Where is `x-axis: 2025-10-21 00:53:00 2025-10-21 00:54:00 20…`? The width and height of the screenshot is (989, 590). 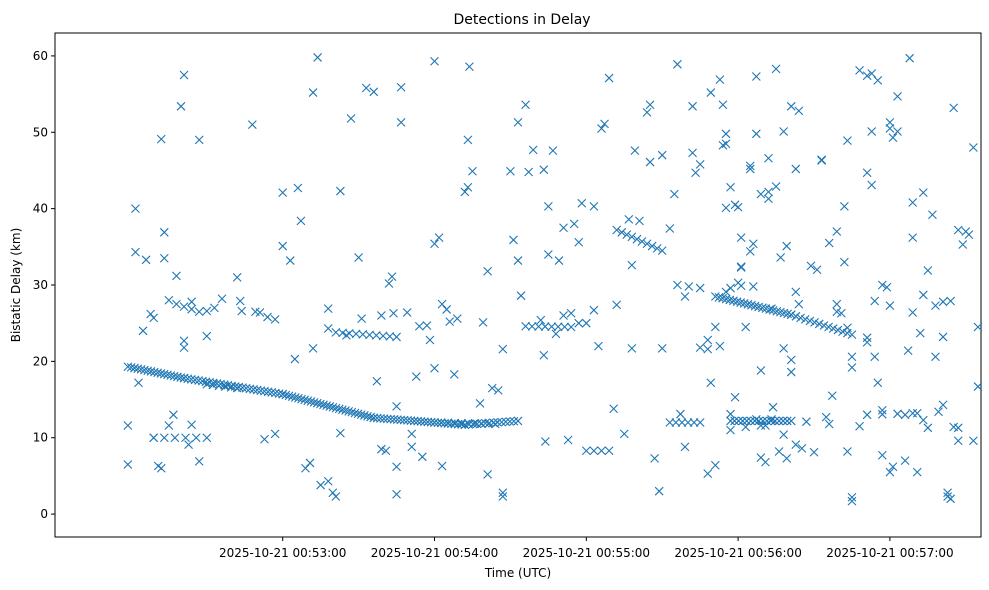 x-axis: 2025-10-21 00:53:00 2025-10-21 00:54:00 20… is located at coordinates (586, 548).